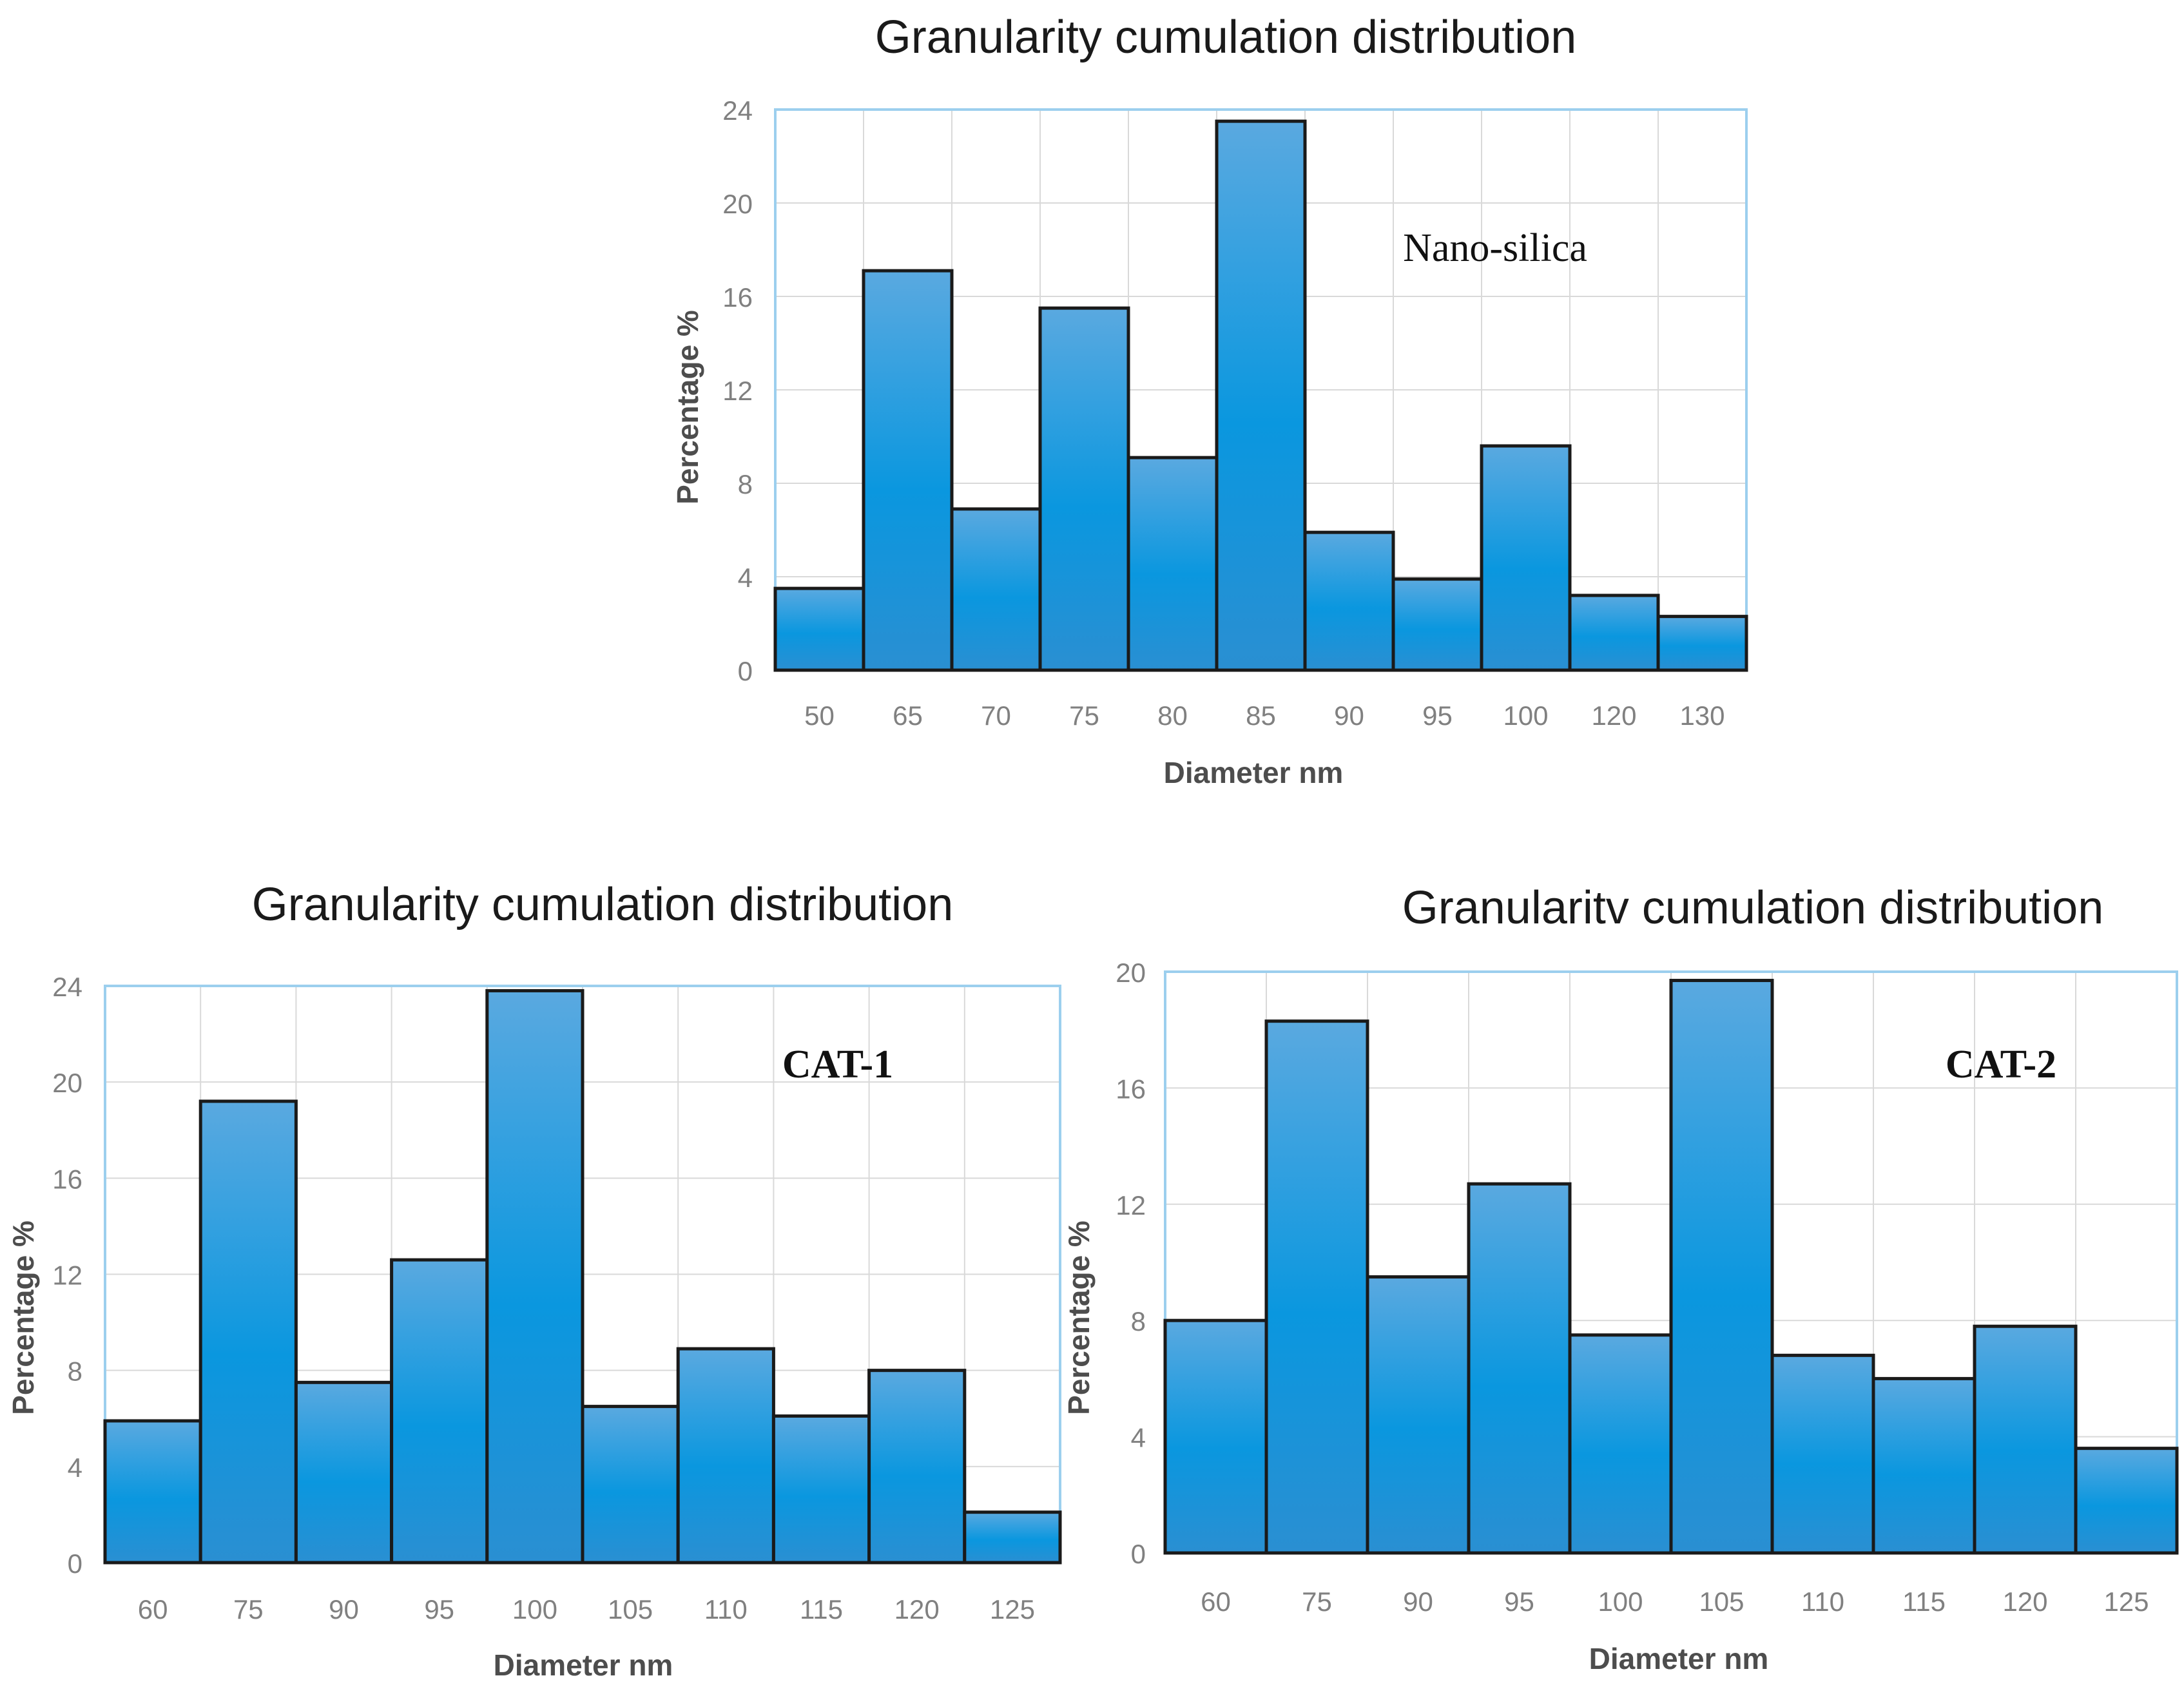  I want to click on x-tick-label: 65, so click(908, 715).